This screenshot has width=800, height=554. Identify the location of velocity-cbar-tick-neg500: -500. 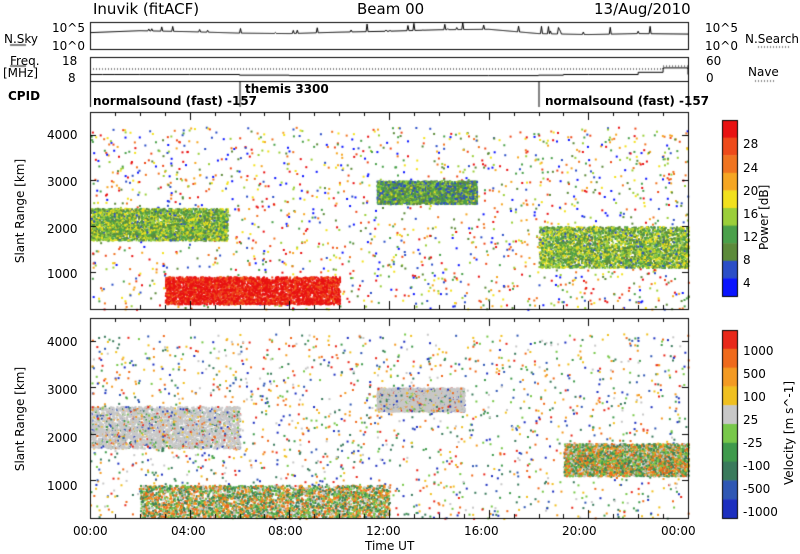
(757, 489).